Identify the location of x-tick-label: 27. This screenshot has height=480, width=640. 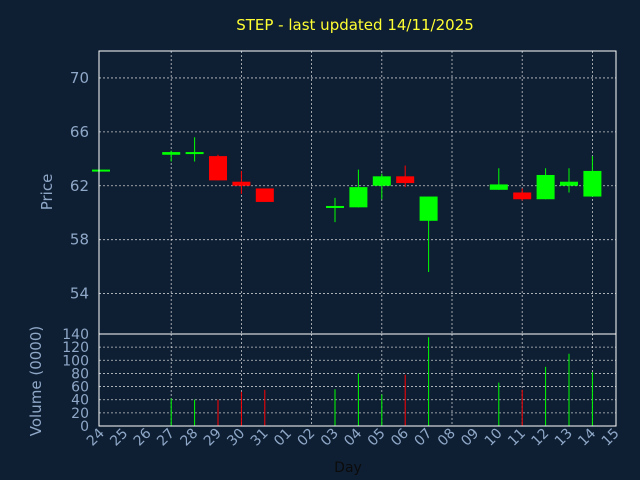
(166, 438).